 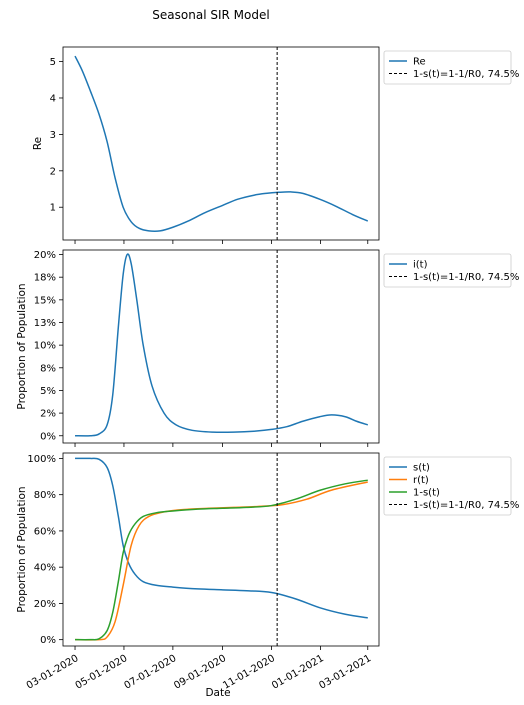 I want to click on series-line-1st, so click(x=221, y=560).